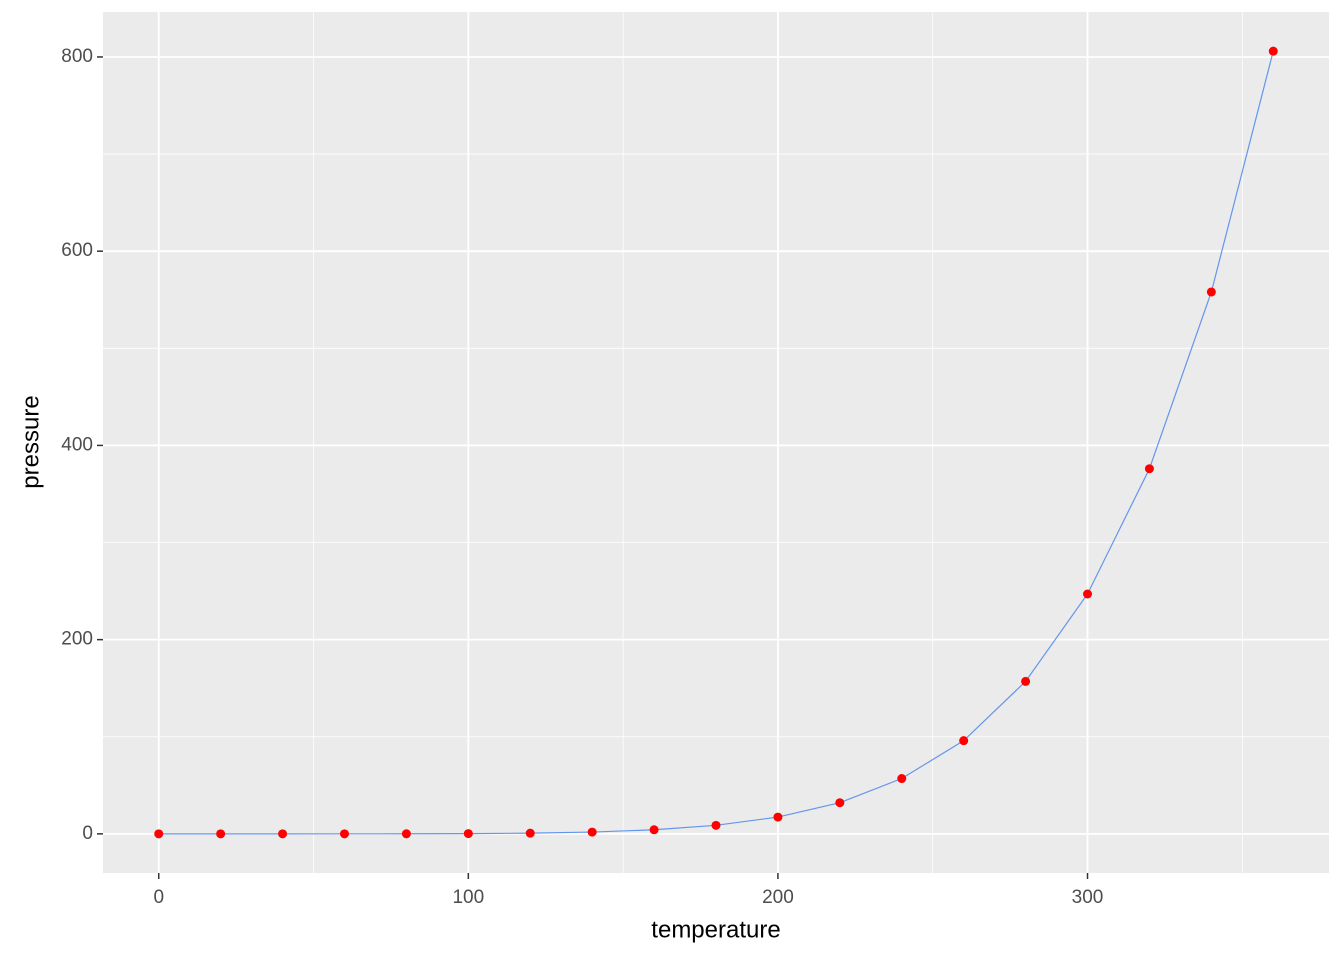 This screenshot has width=1344, height=960. What do you see at coordinates (77, 639) in the screenshot?
I see `y-tick-label: 200` at bounding box center [77, 639].